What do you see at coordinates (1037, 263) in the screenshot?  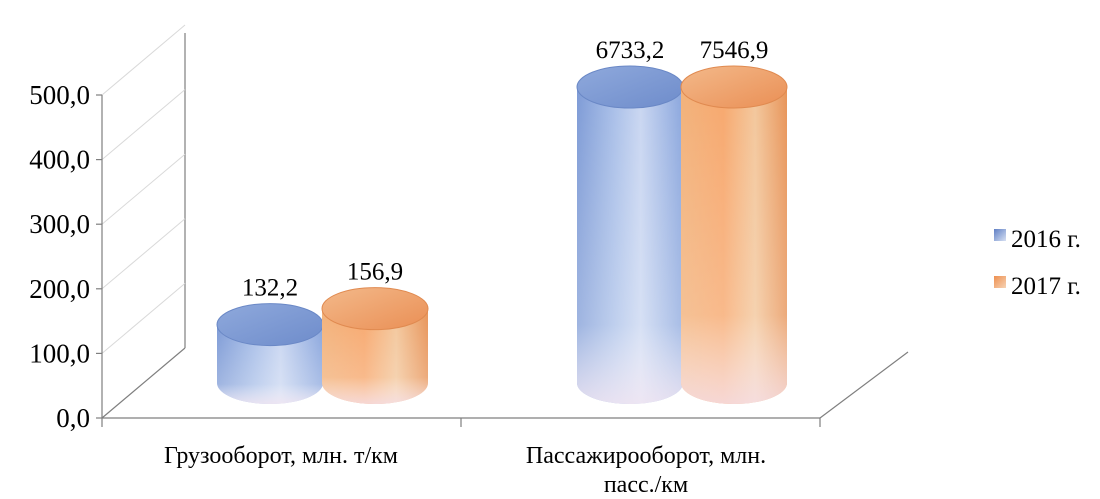 I see `legend: 2016 г. 2017 г.` at bounding box center [1037, 263].